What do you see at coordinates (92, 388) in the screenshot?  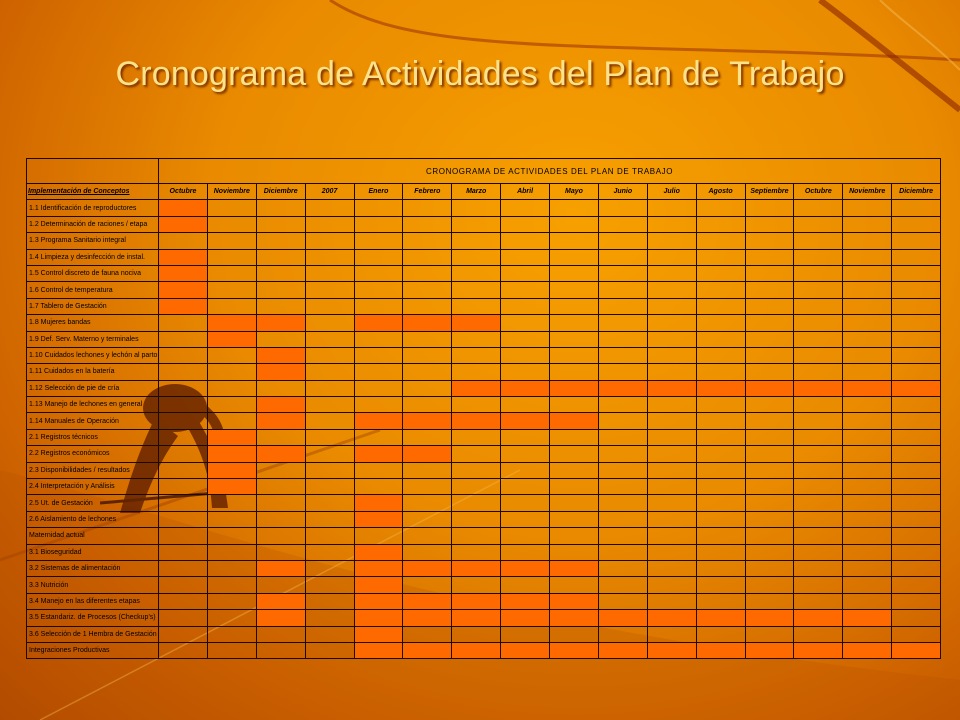 I see `activity-label: 1.12 Selección de pie de cría` at bounding box center [92, 388].